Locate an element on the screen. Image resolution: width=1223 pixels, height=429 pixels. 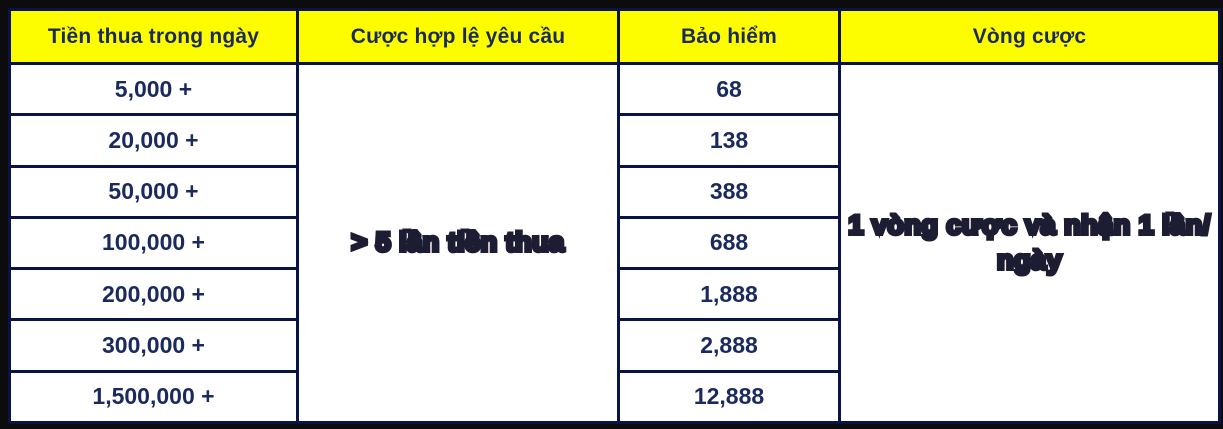
wagering-rule-text: 1 vòng cược và nhận 1 lần/ ngày is located at coordinates (1029, 243).